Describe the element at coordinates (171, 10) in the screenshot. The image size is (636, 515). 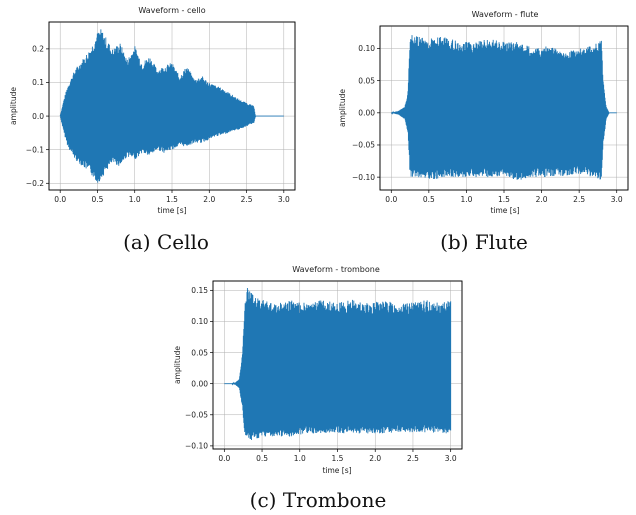
I see `panel-title: Waveform - cello` at that location.